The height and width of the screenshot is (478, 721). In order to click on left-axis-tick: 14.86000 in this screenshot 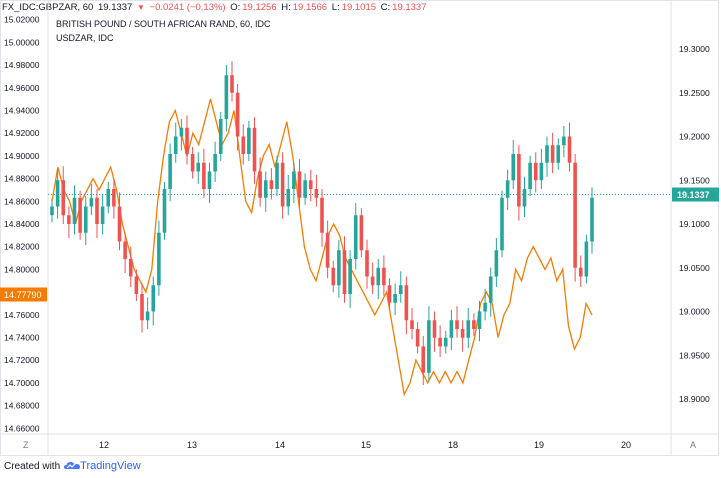, I will do `click(22, 201)`.